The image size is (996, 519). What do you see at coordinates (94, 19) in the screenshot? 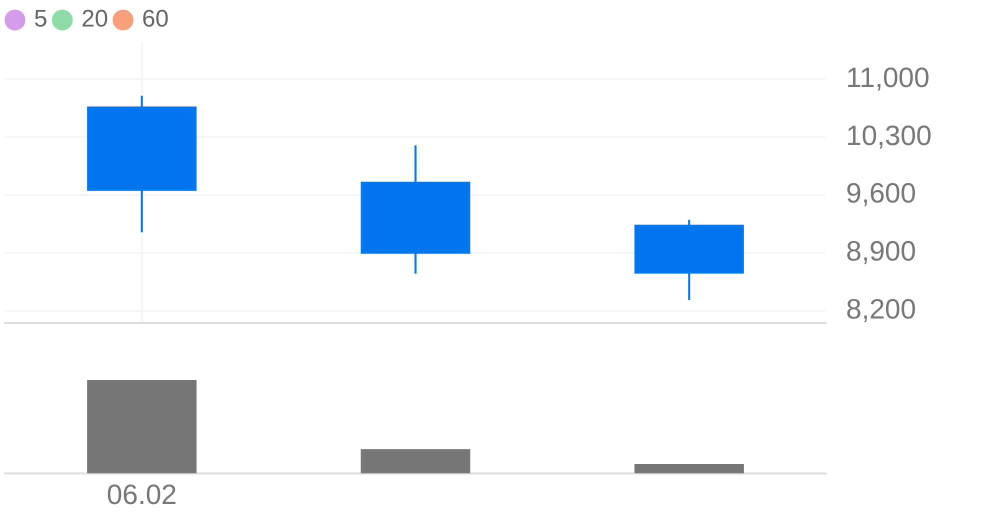
I see `legend-label: 20` at bounding box center [94, 19].